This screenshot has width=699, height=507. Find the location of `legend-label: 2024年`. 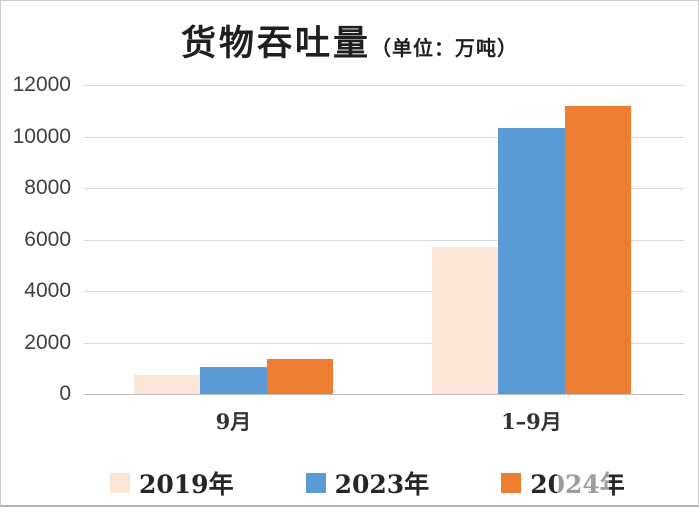

legend-label: 2024年 is located at coordinates (577, 484).